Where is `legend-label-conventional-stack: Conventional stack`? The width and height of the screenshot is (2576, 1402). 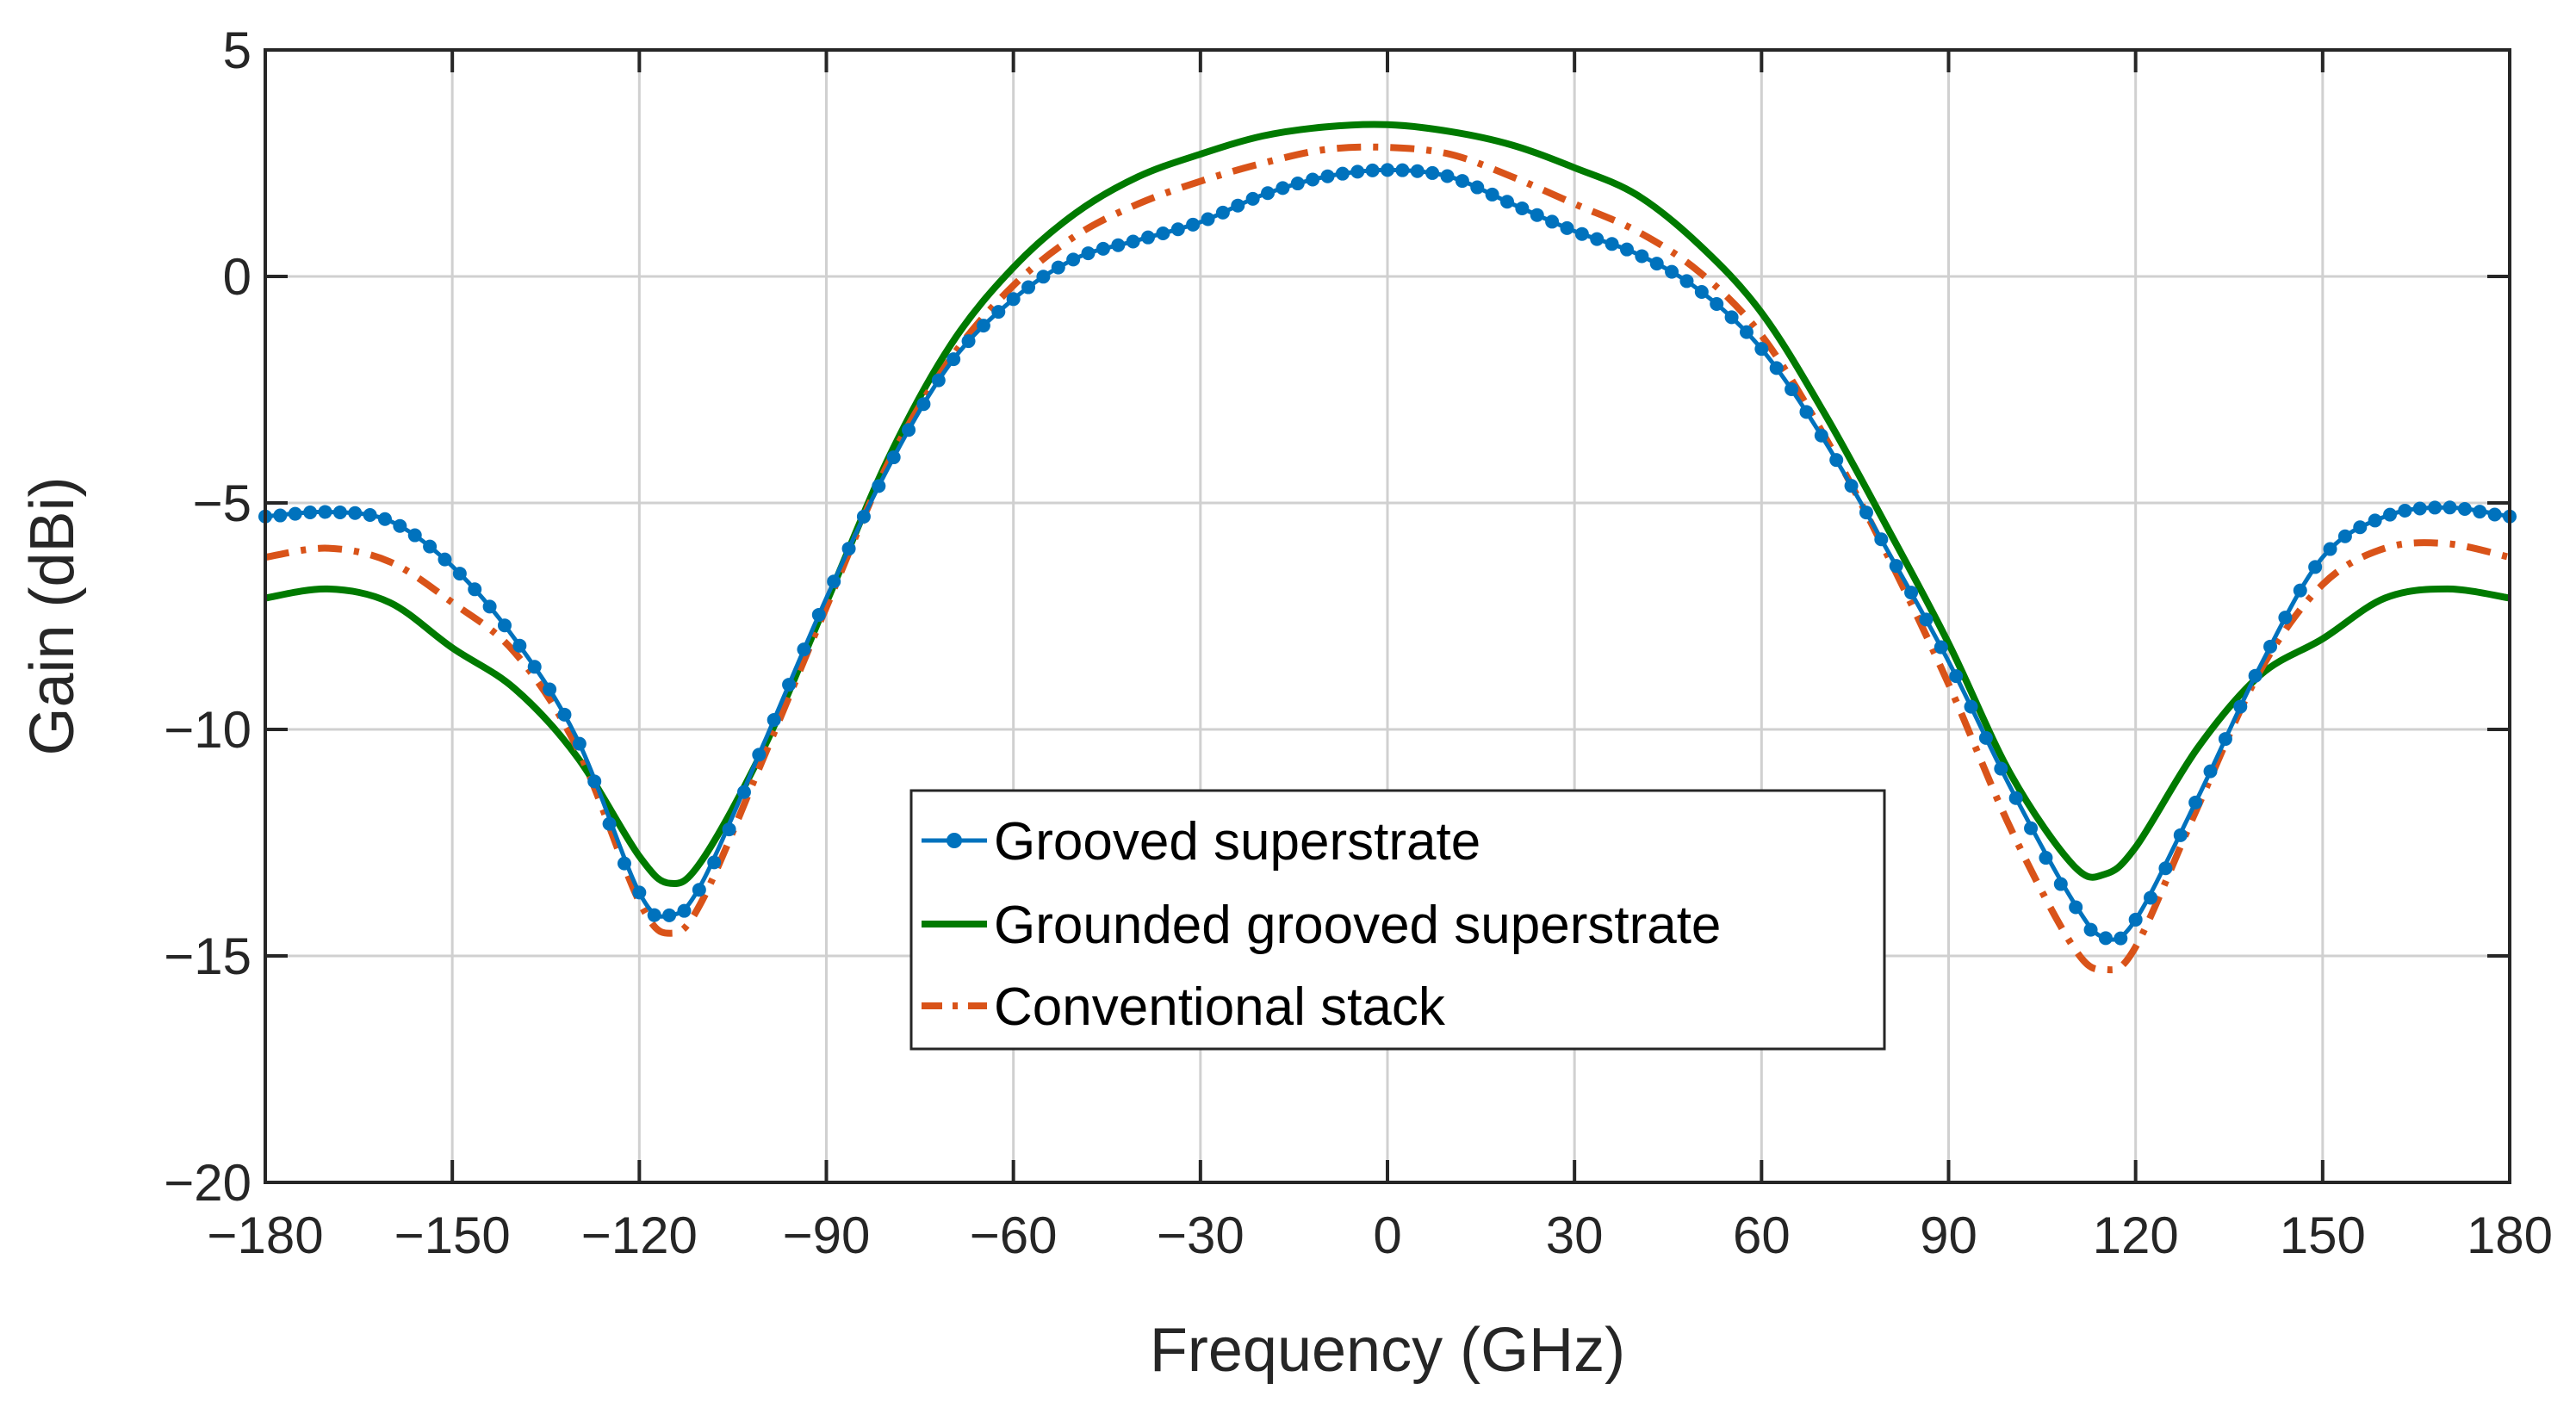 legend-label-conventional-stack: Conventional stack is located at coordinates (1220, 1007).